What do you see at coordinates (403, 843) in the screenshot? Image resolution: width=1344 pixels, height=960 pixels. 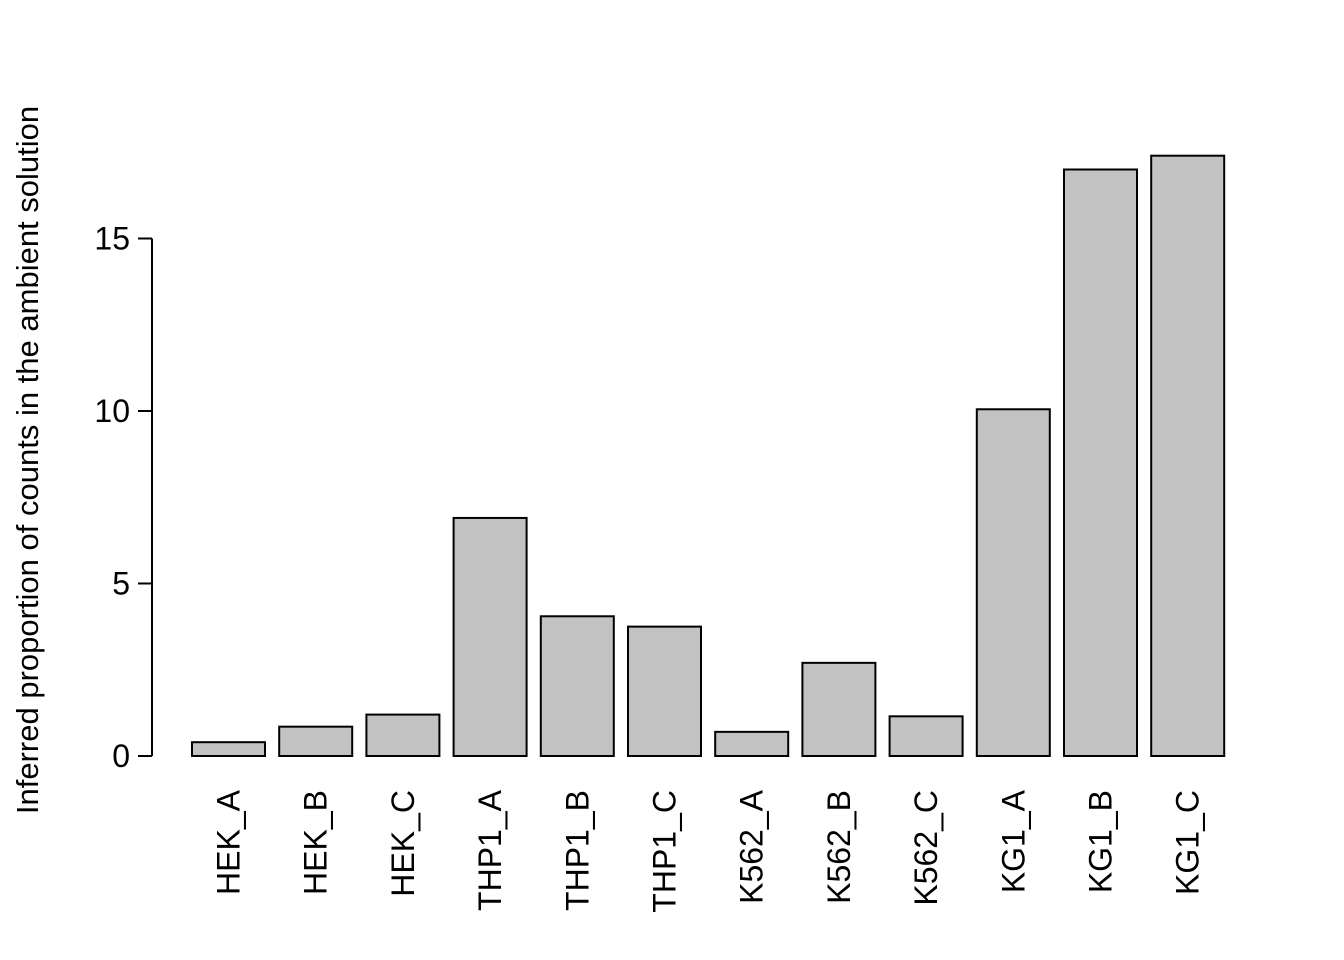 I see `x-tick-label-HEK_C: HEK_C` at bounding box center [403, 843].